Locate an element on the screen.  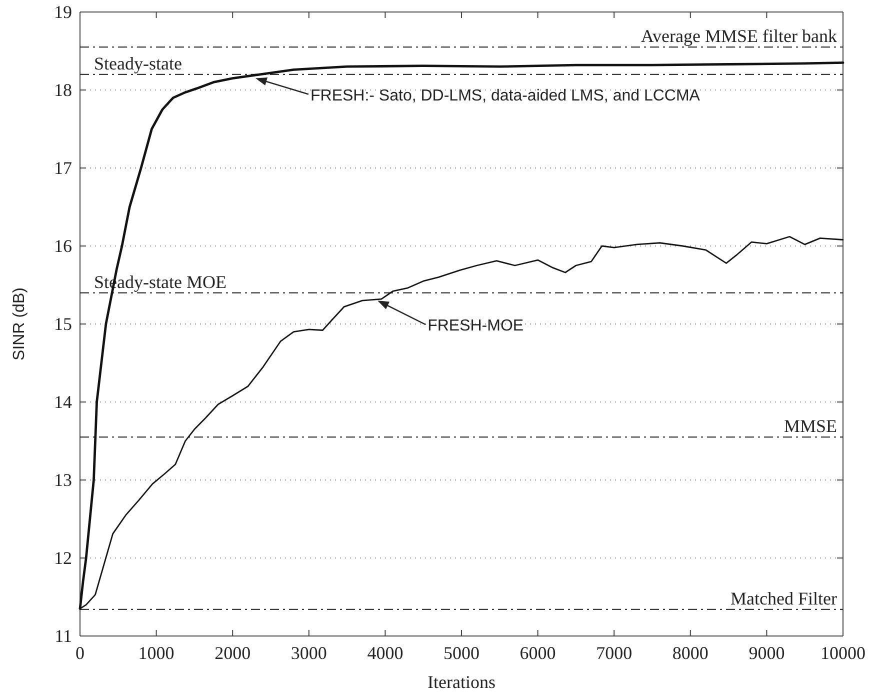
x-tick-label: 0 is located at coordinates (80, 652).